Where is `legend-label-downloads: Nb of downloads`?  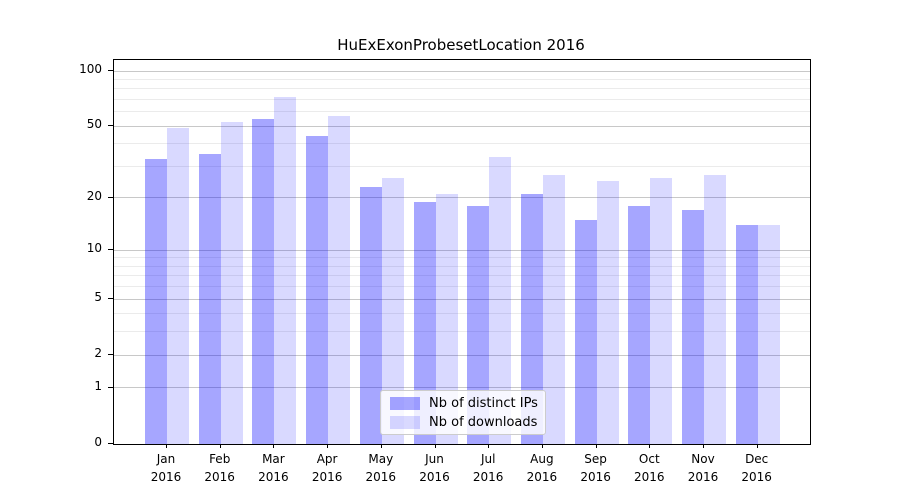 legend-label-downloads: Nb of downloads is located at coordinates (483, 422).